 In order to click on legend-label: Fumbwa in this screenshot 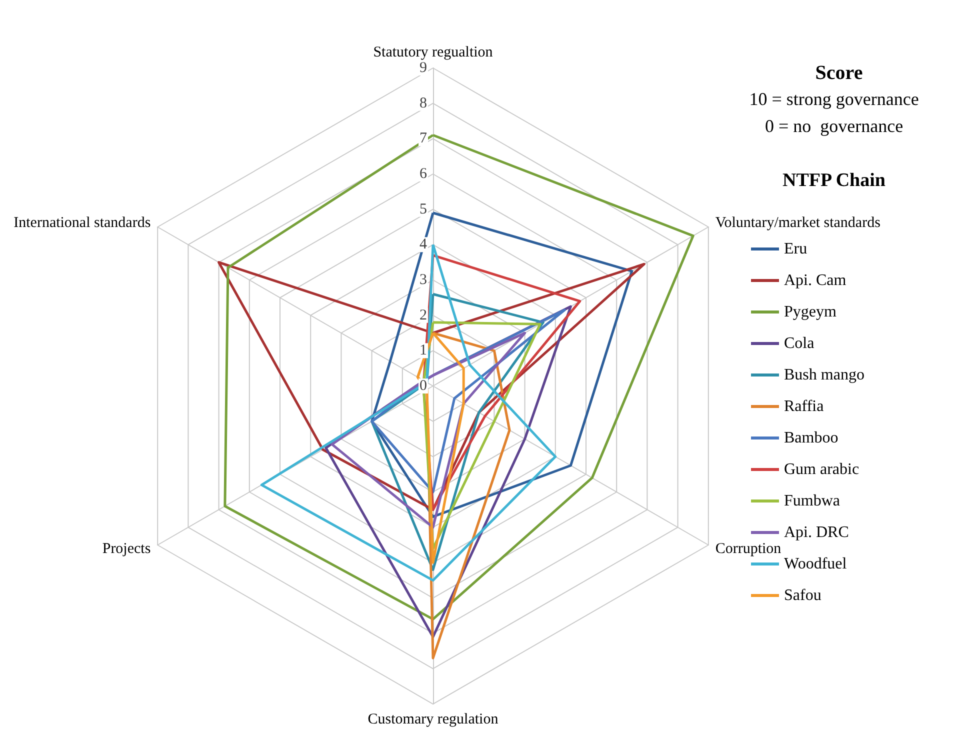, I will do `click(812, 501)`.